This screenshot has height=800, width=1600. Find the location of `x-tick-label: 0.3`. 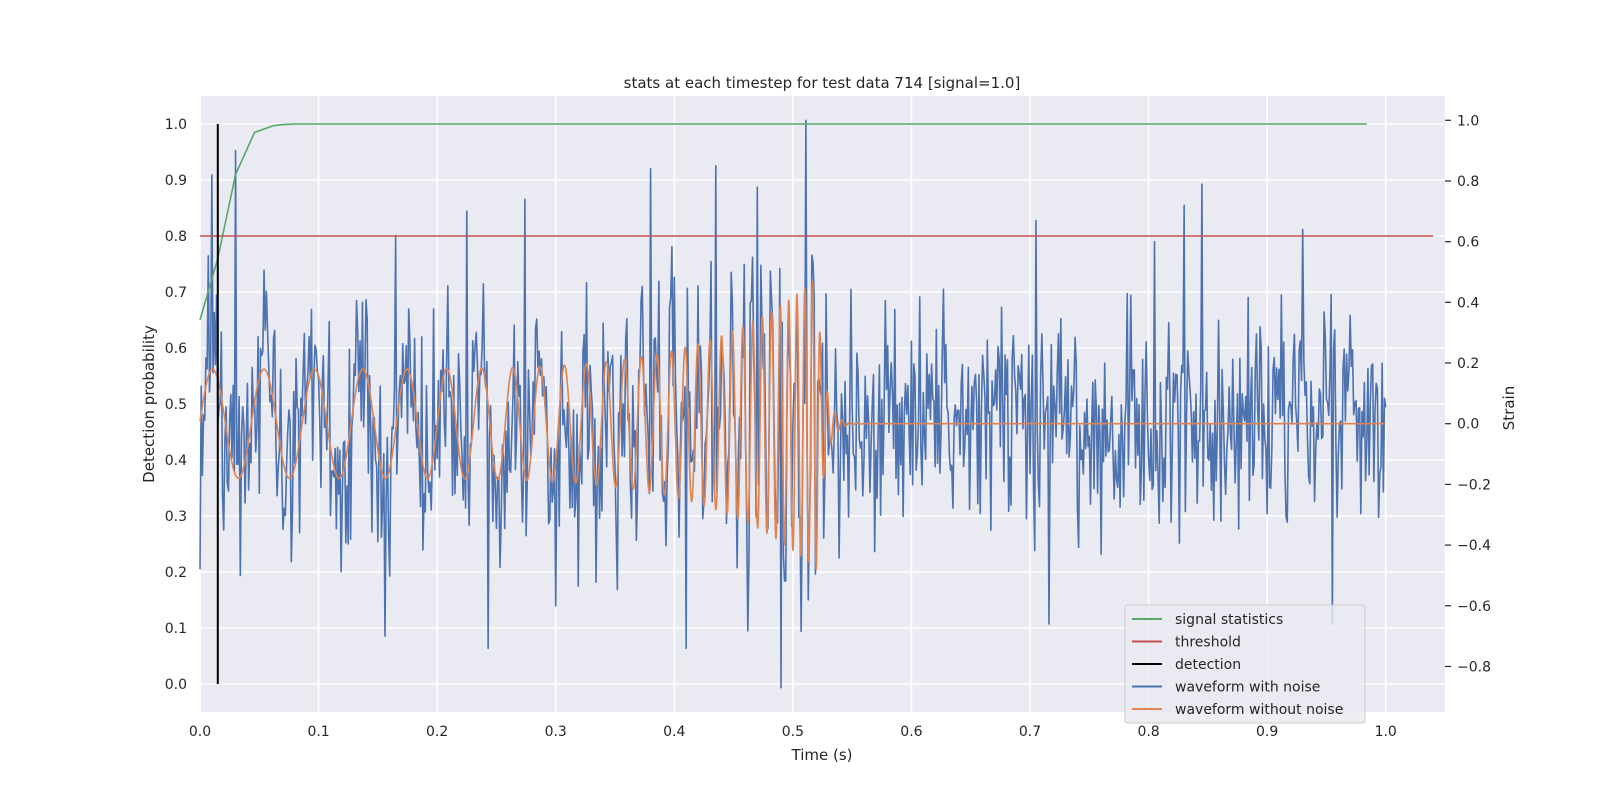

x-tick-label: 0.3 is located at coordinates (556, 732).